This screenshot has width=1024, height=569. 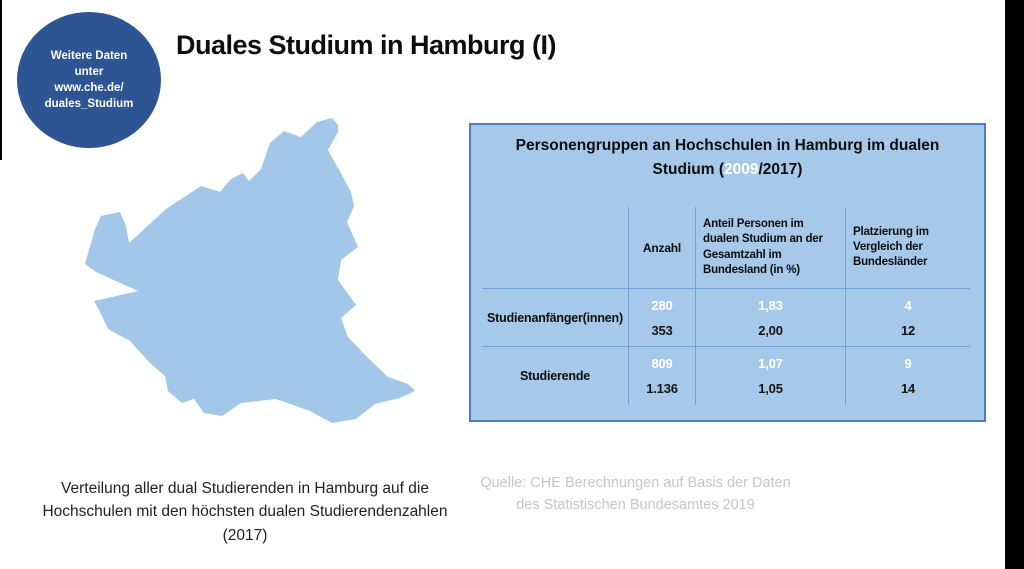 I want to click on value-2009: 280, so click(x=662, y=305).